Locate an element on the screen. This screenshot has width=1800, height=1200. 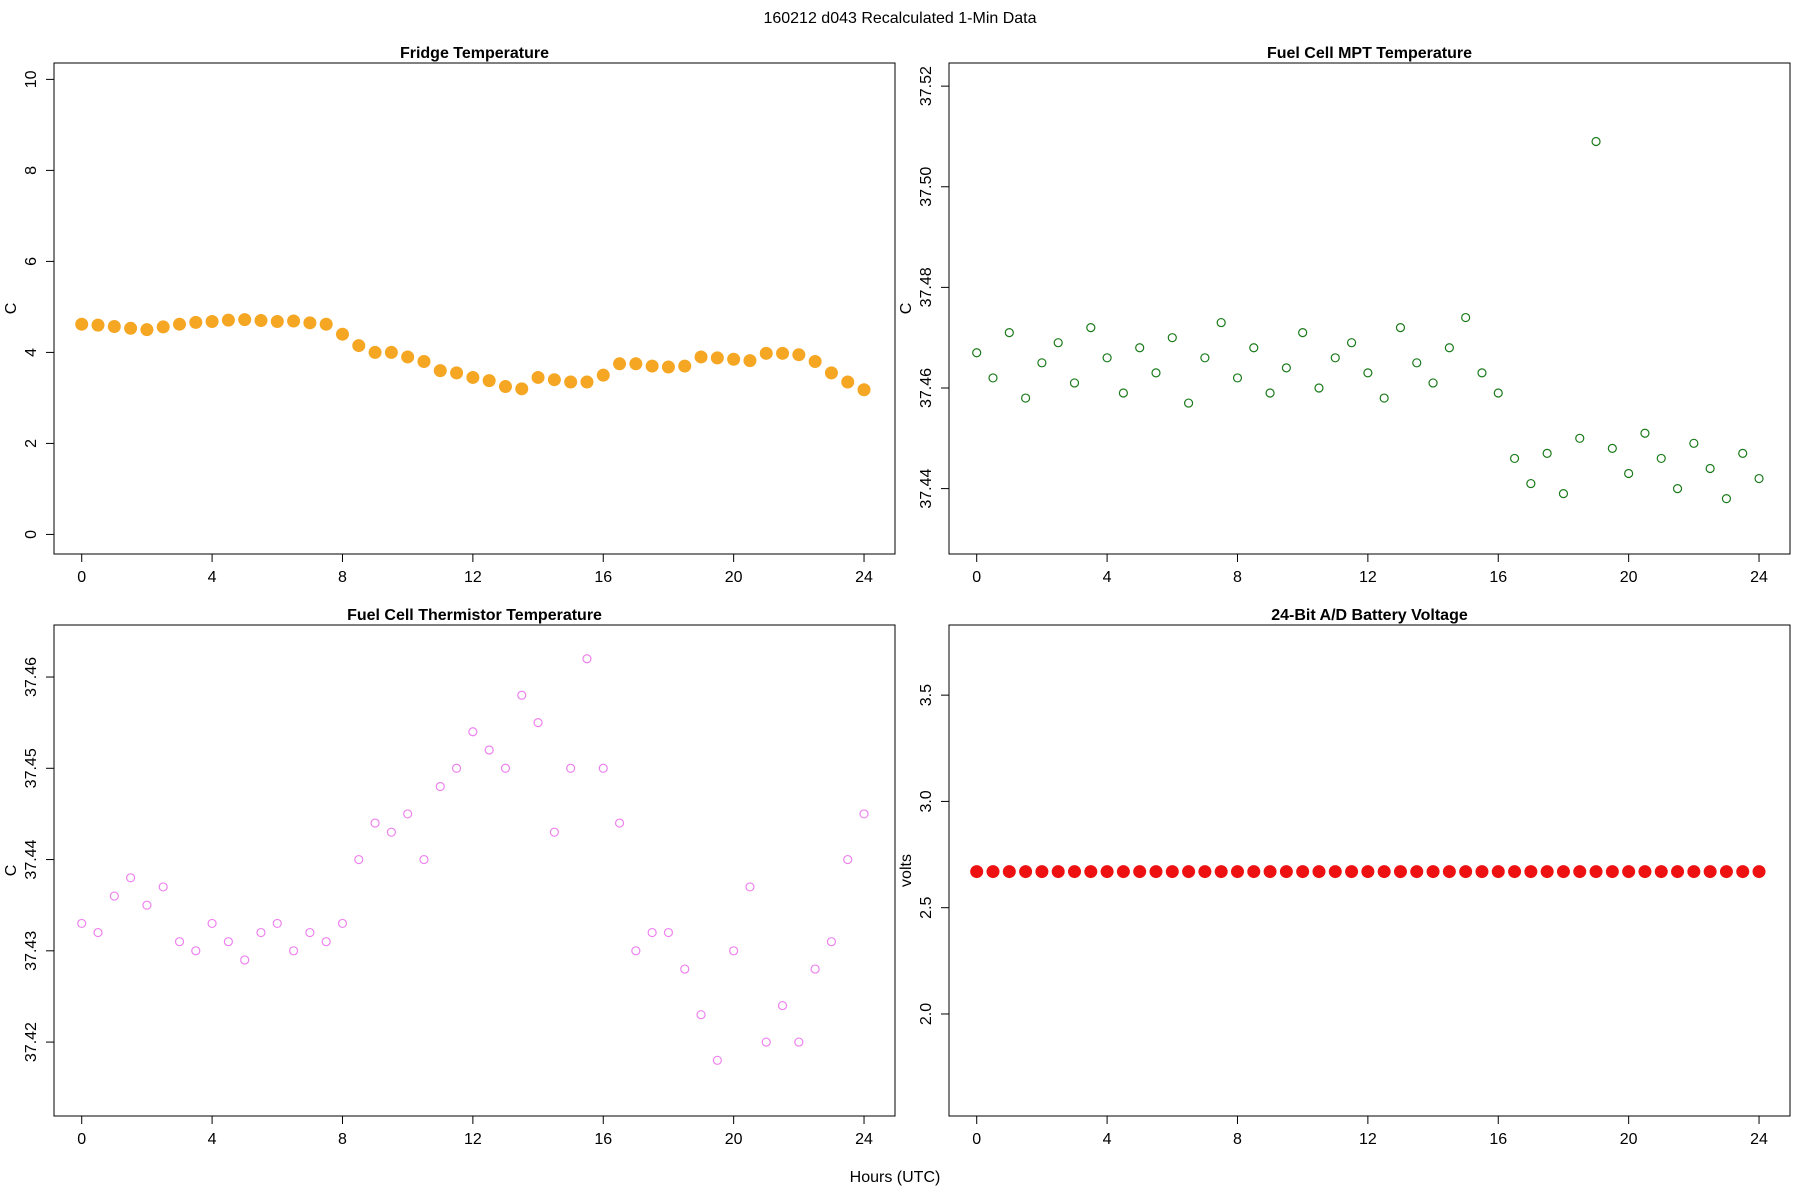
x-tick-label: 16 is located at coordinates (1498, 1139).